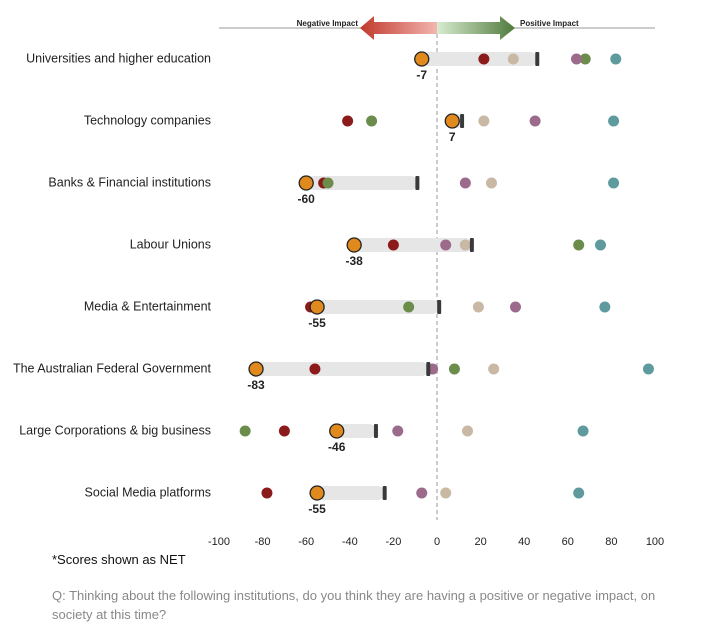  I want to click on x-tick-label: 60, so click(568, 542).